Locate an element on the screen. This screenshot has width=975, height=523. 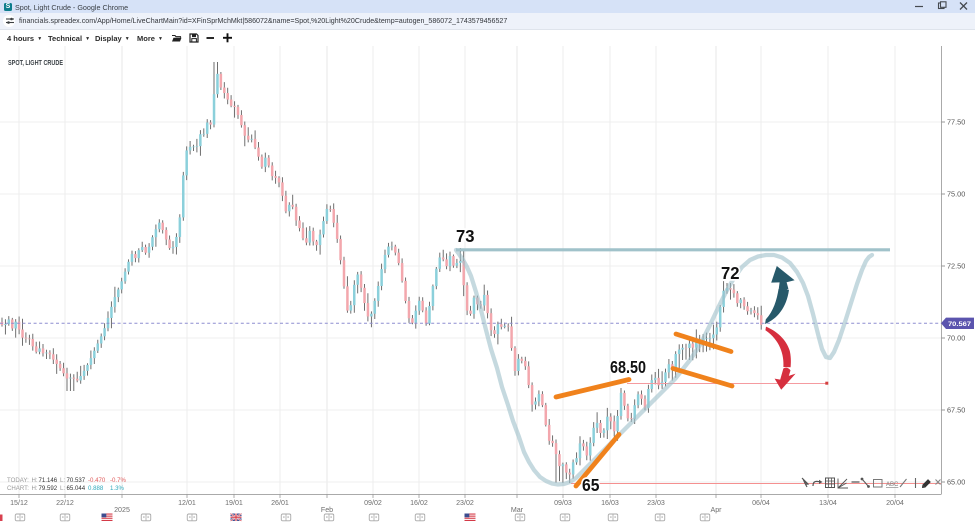
svg-text: 22/12 is located at coordinates (65, 503).